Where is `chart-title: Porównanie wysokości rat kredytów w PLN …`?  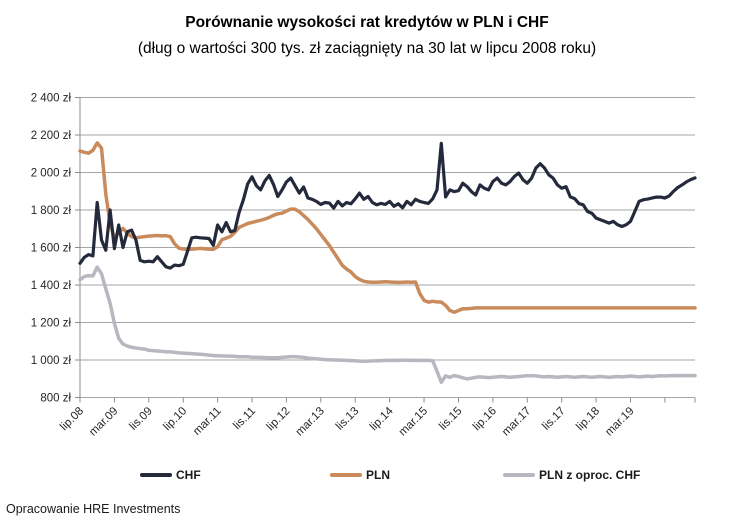
chart-title: Porównanie wysokości rat kredytów w PLN … is located at coordinates (367, 22).